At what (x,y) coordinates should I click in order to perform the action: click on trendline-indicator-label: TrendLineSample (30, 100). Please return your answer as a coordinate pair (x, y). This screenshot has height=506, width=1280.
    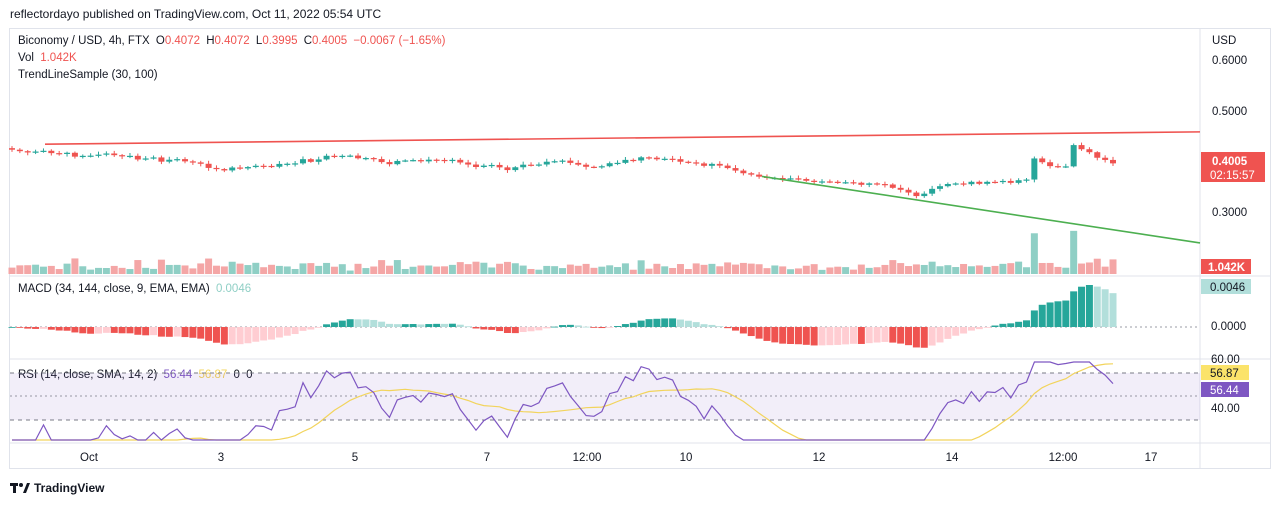
    Looking at the image, I should click on (88, 75).